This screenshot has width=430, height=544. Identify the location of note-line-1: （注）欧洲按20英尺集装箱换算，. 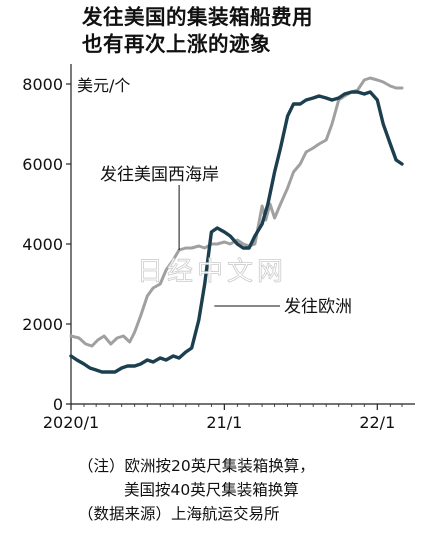
(196, 466).